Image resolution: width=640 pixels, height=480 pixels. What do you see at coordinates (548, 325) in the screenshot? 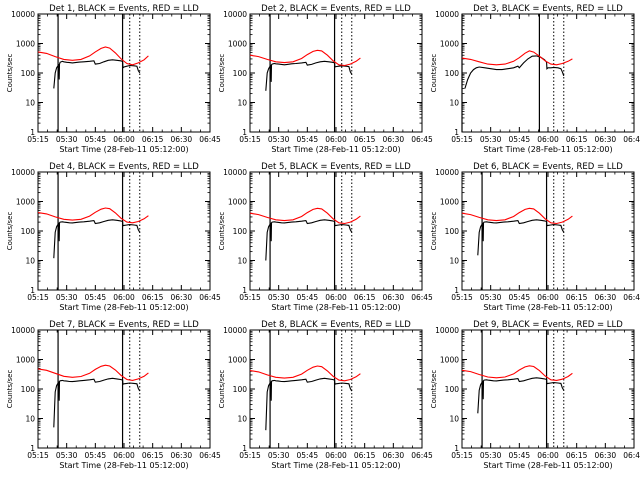
I see `panel-title: Det 9, BLACK = Events, RED = LLD` at bounding box center [548, 325].